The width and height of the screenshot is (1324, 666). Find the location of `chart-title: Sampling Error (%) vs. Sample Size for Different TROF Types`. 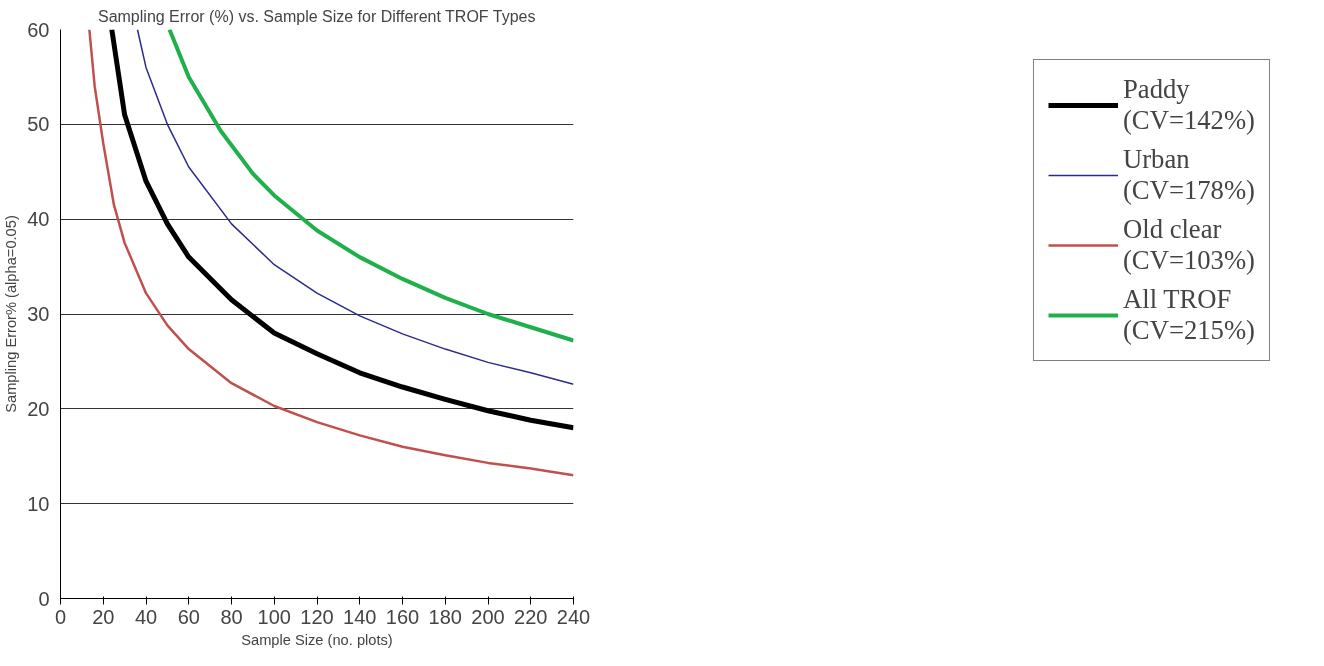

chart-title: Sampling Error (%) vs. Sample Size for Different TROF Types is located at coordinates (316, 16).